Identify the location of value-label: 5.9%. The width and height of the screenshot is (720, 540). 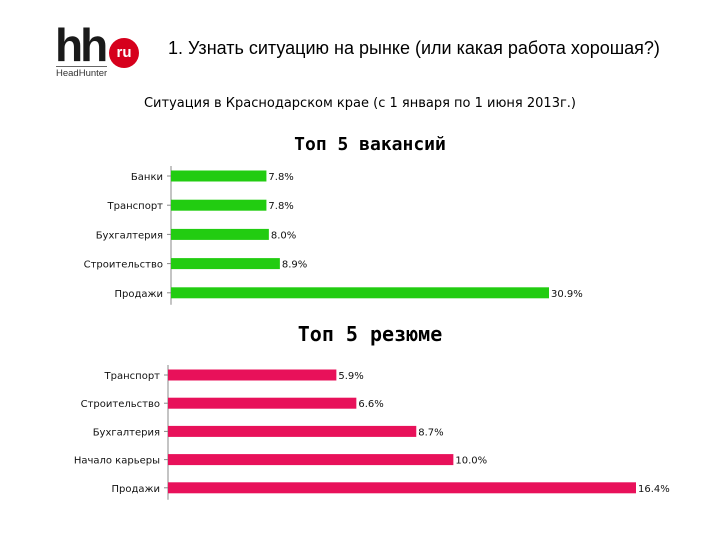
(350, 376).